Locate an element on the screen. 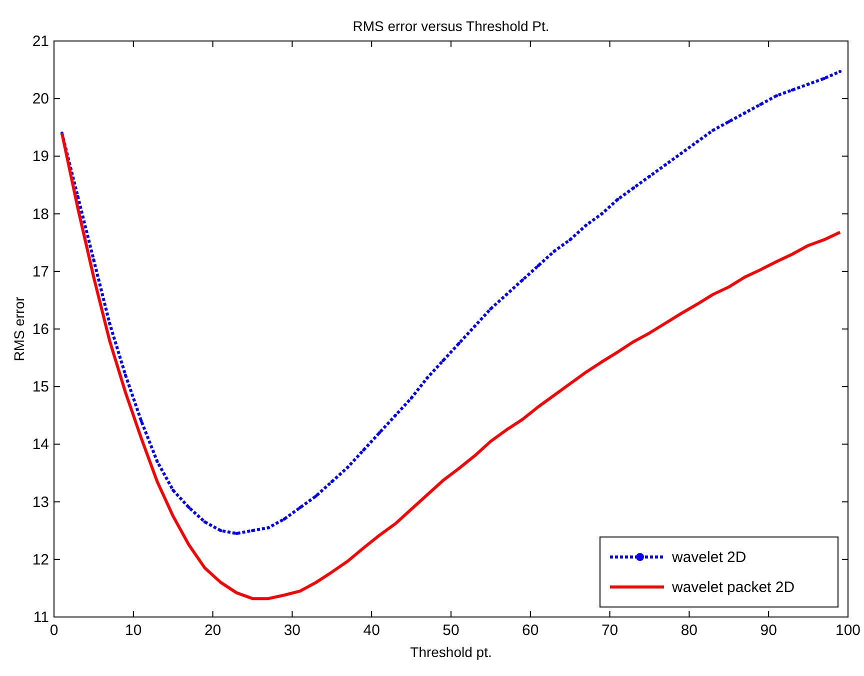 The height and width of the screenshot is (676, 864). x-tick-label: 50 is located at coordinates (451, 630).